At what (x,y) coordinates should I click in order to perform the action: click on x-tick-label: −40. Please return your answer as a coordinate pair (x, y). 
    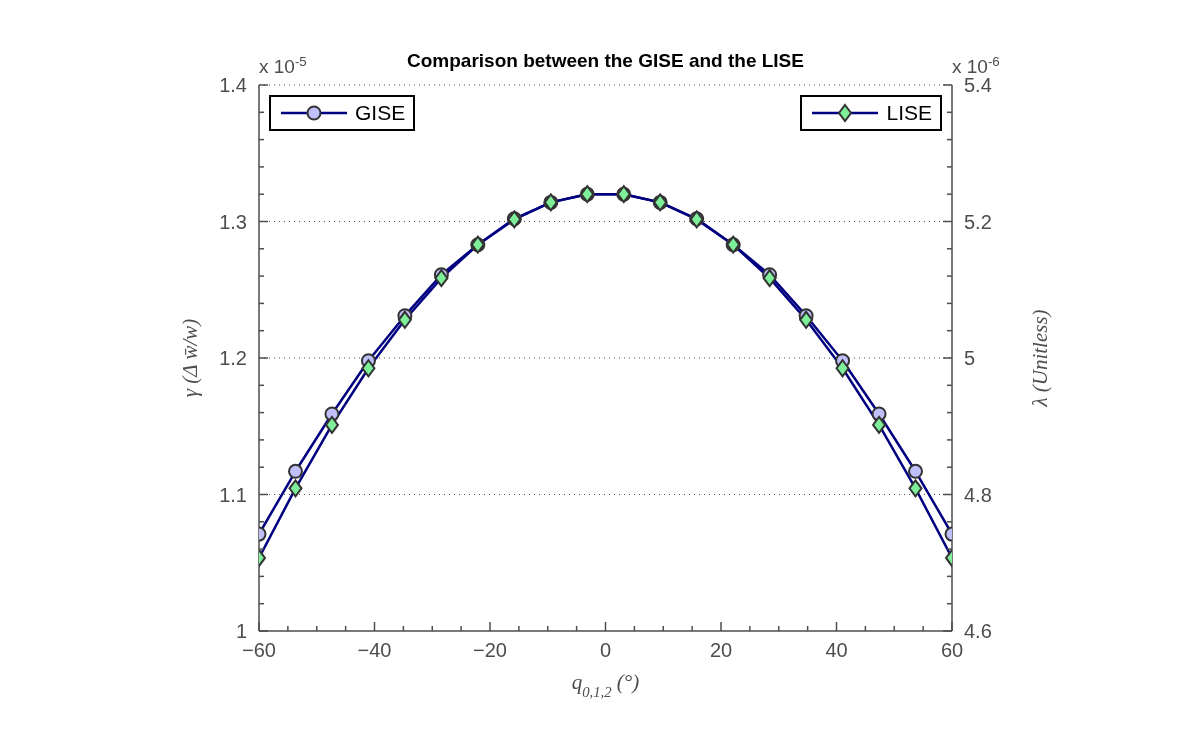
    Looking at the image, I should click on (374, 650).